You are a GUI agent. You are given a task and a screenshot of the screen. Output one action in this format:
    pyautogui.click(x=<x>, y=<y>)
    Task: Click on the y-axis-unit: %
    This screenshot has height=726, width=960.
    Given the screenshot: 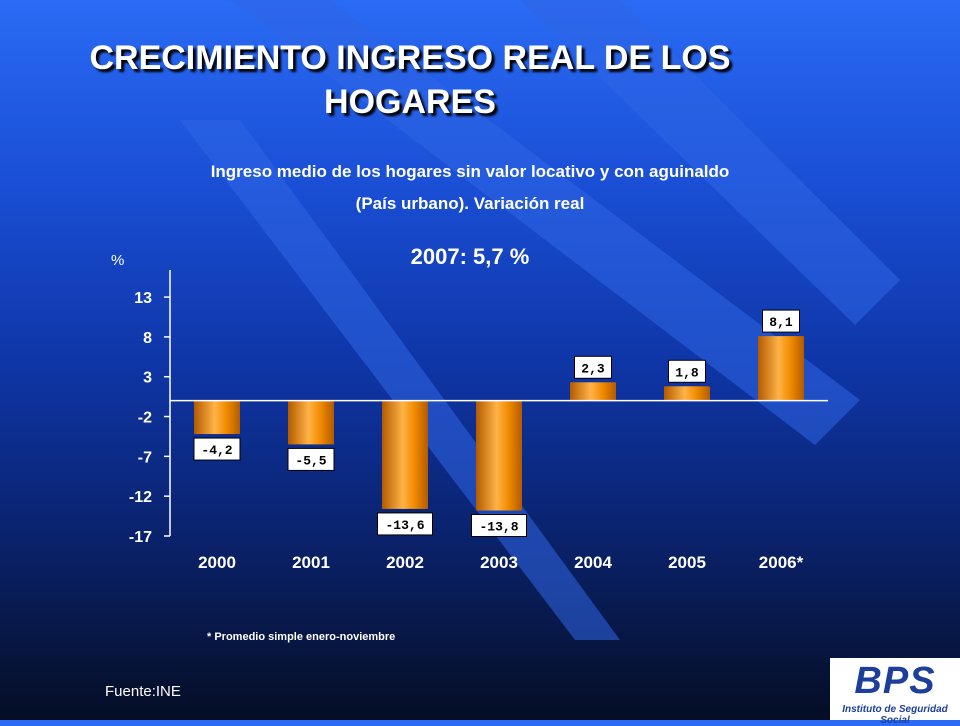 What is the action you would take?
    pyautogui.click(x=118, y=260)
    